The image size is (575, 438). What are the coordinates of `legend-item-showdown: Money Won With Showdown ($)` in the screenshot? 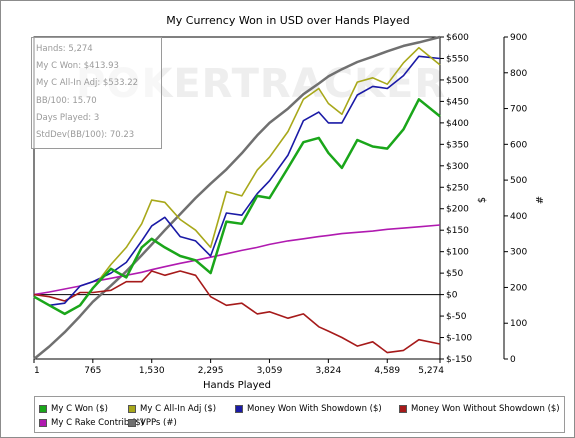 It's located at (308, 409).